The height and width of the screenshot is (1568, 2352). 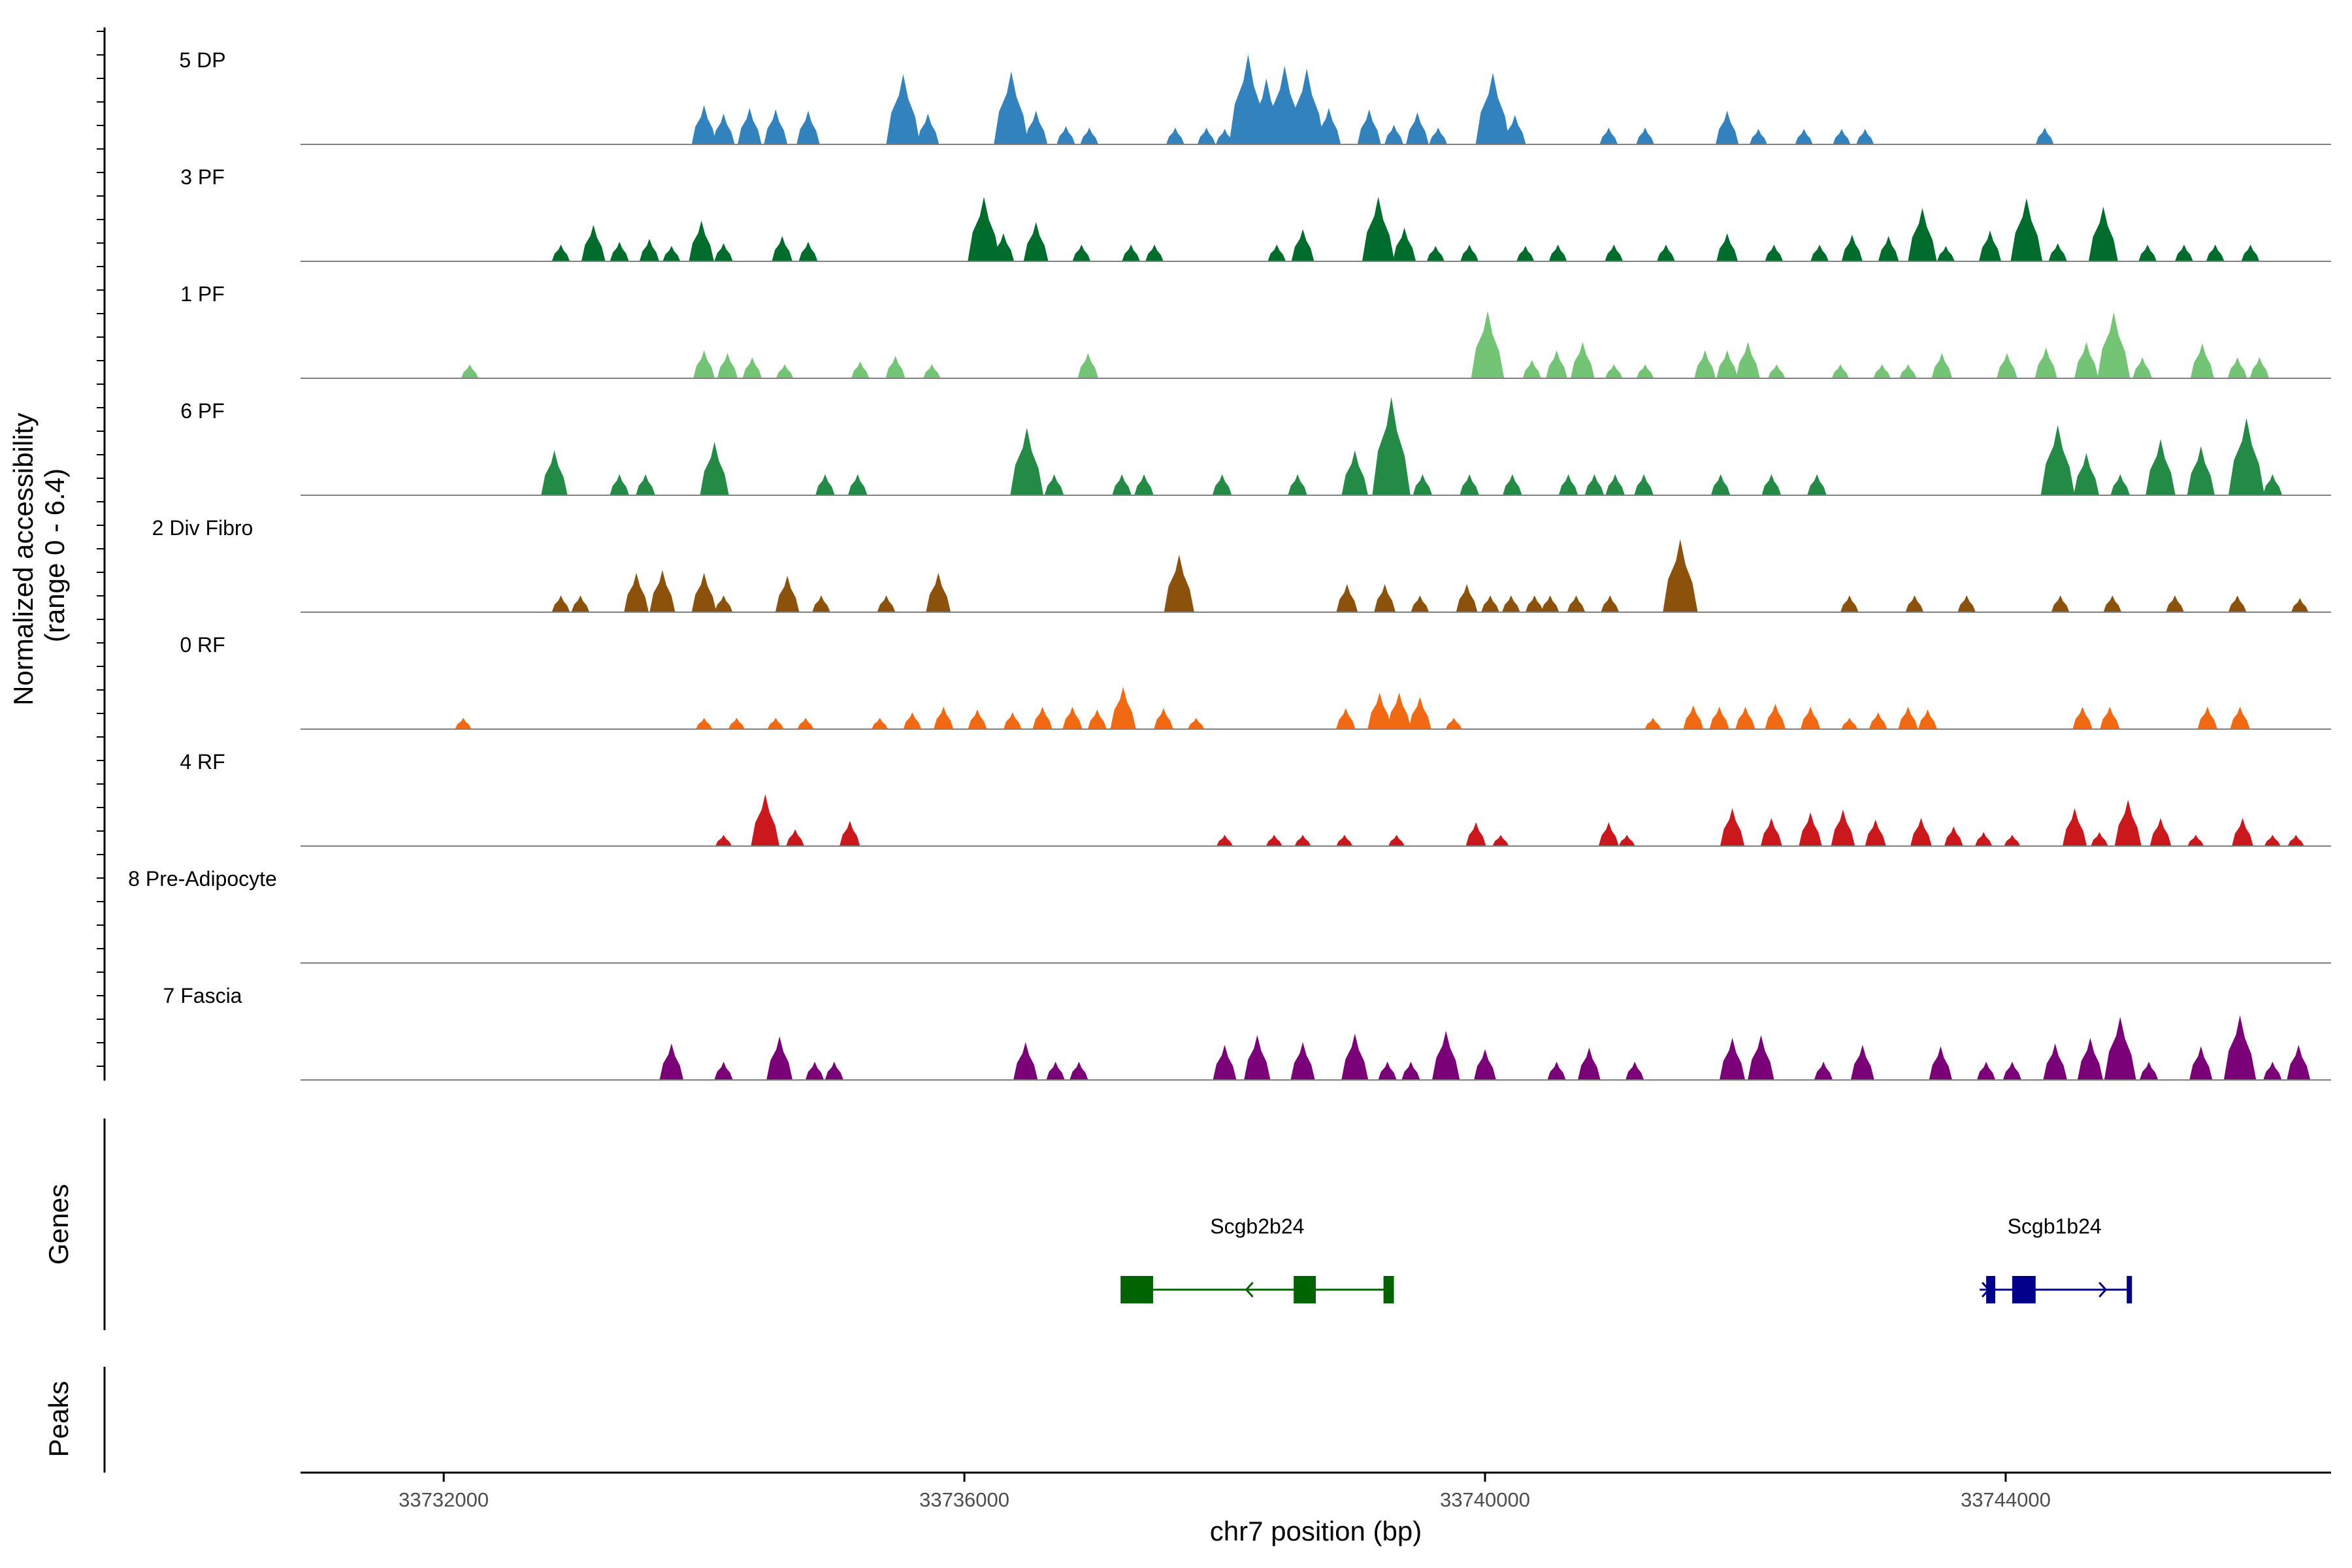 What do you see at coordinates (964, 1499) in the screenshot?
I see `x-tick-label: 33736000` at bounding box center [964, 1499].